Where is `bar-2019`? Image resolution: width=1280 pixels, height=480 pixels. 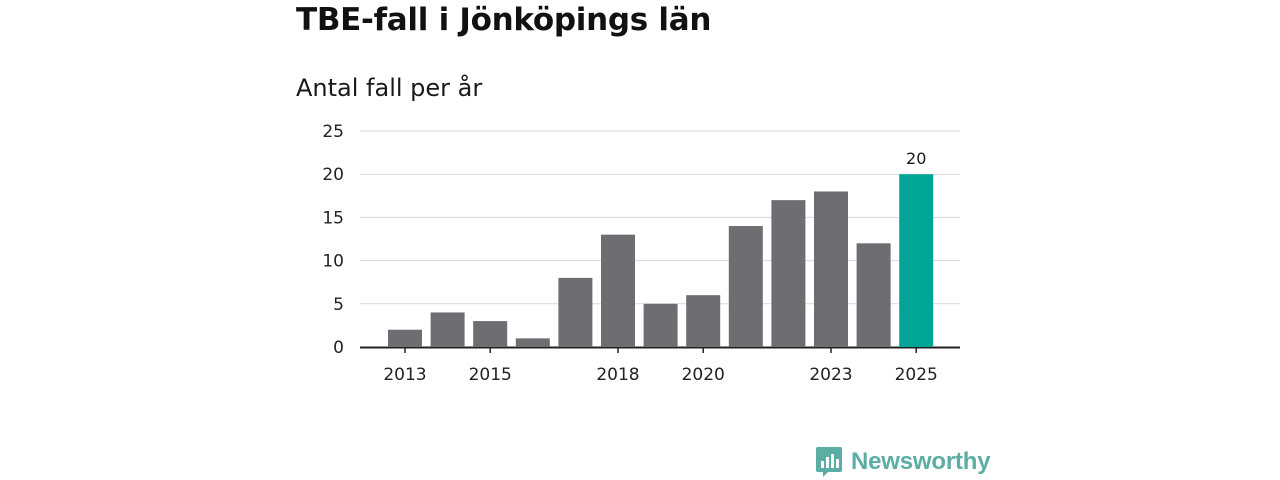
bar-2019 is located at coordinates (660, 325).